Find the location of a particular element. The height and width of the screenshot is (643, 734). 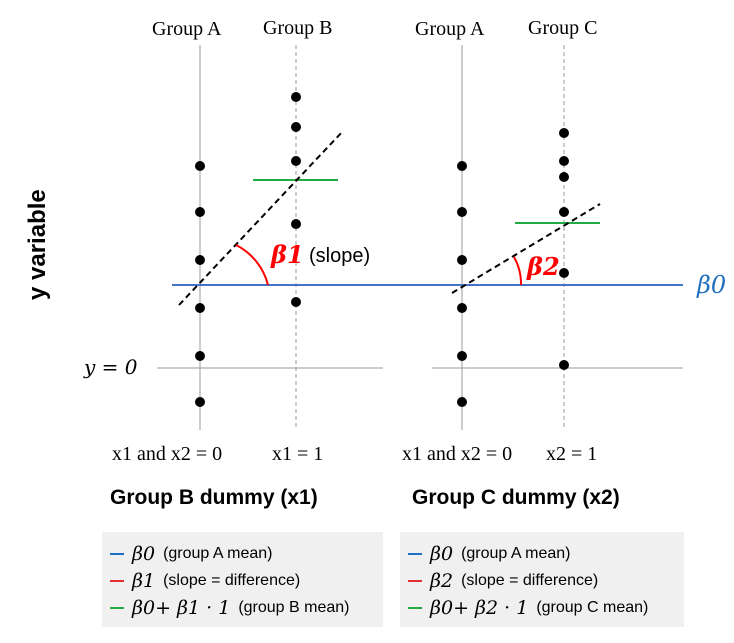

legend-item: β1 (slope = difference) is located at coordinates (243, 580).